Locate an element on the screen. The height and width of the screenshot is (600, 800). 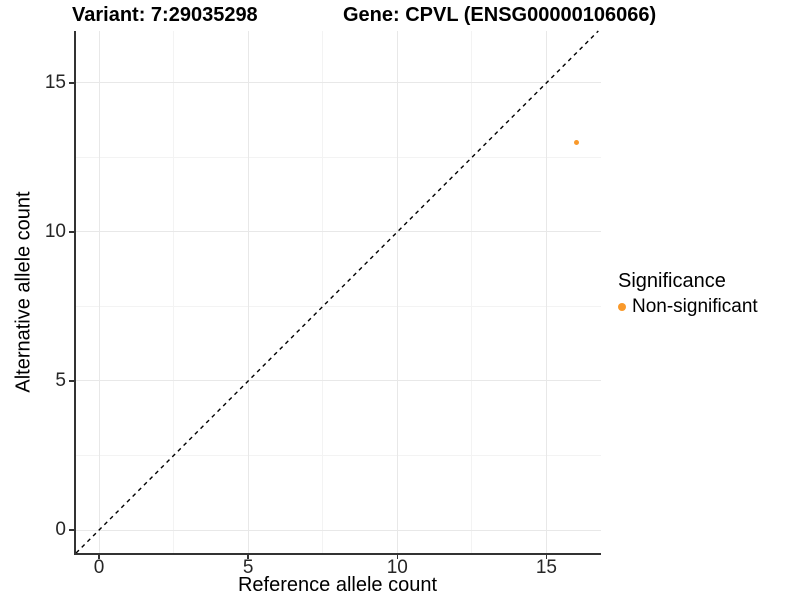
legend-title: Significance is located at coordinates (672, 281).